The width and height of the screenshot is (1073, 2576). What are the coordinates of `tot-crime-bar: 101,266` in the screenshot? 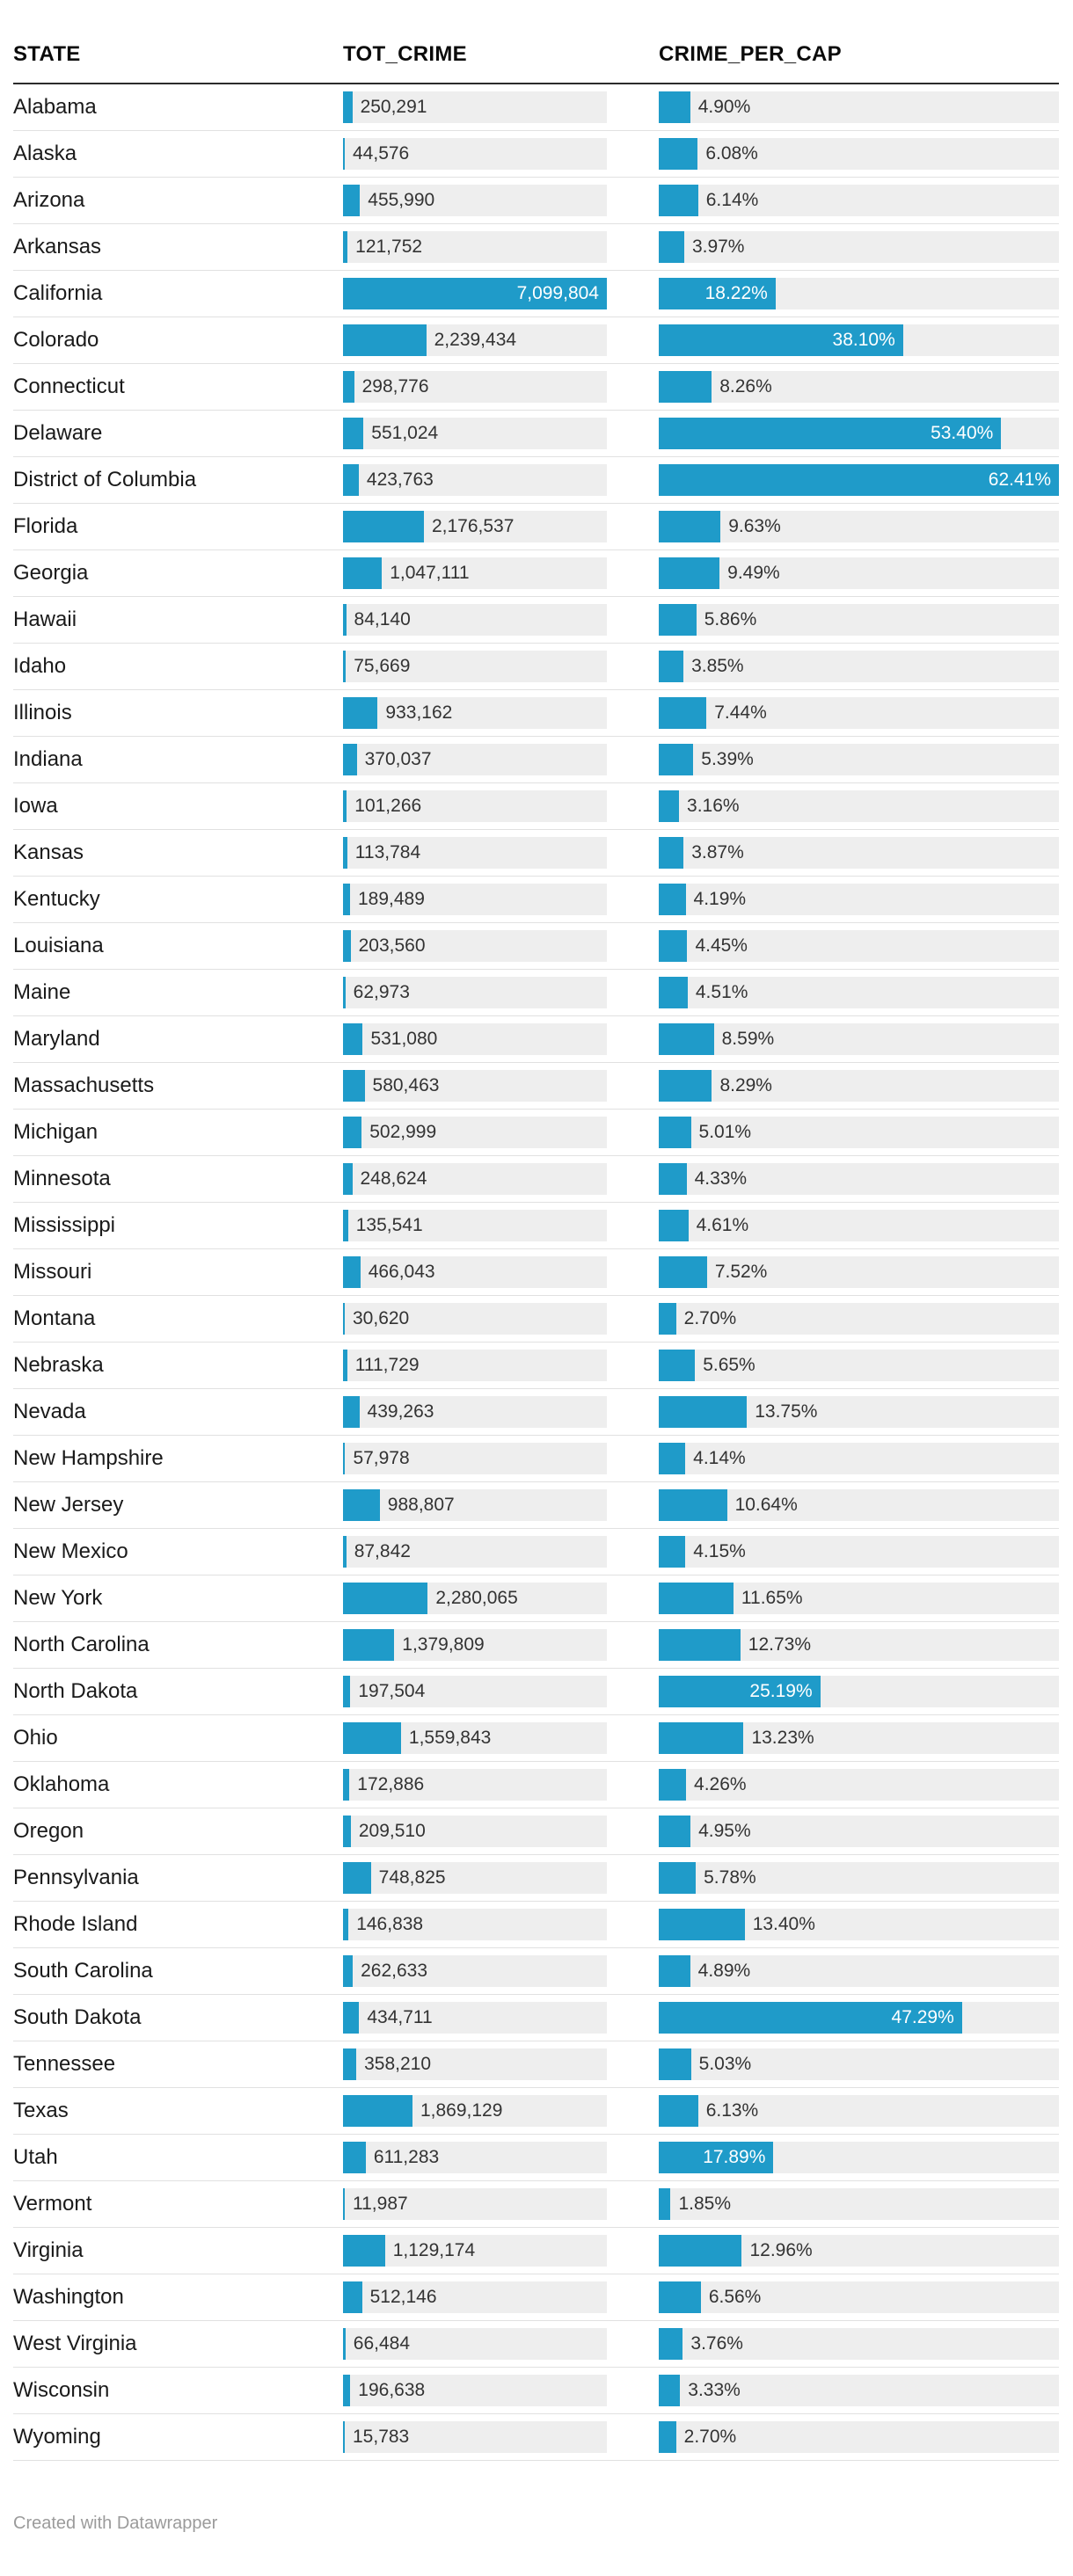 It's located at (382, 806).